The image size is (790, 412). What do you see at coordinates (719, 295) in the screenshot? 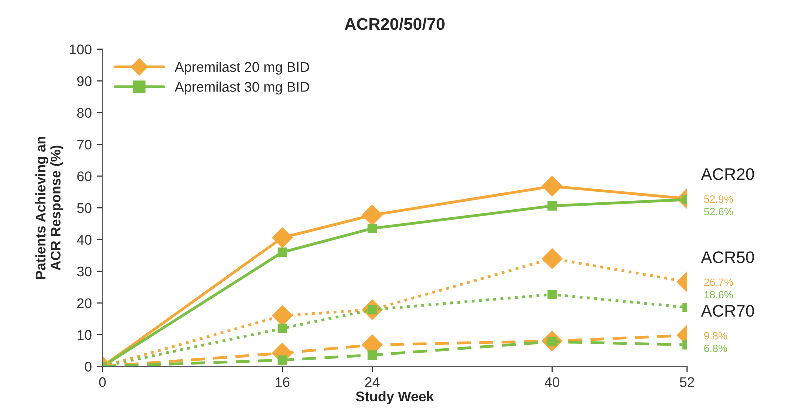
I see `data-label: 18.6%` at bounding box center [719, 295].